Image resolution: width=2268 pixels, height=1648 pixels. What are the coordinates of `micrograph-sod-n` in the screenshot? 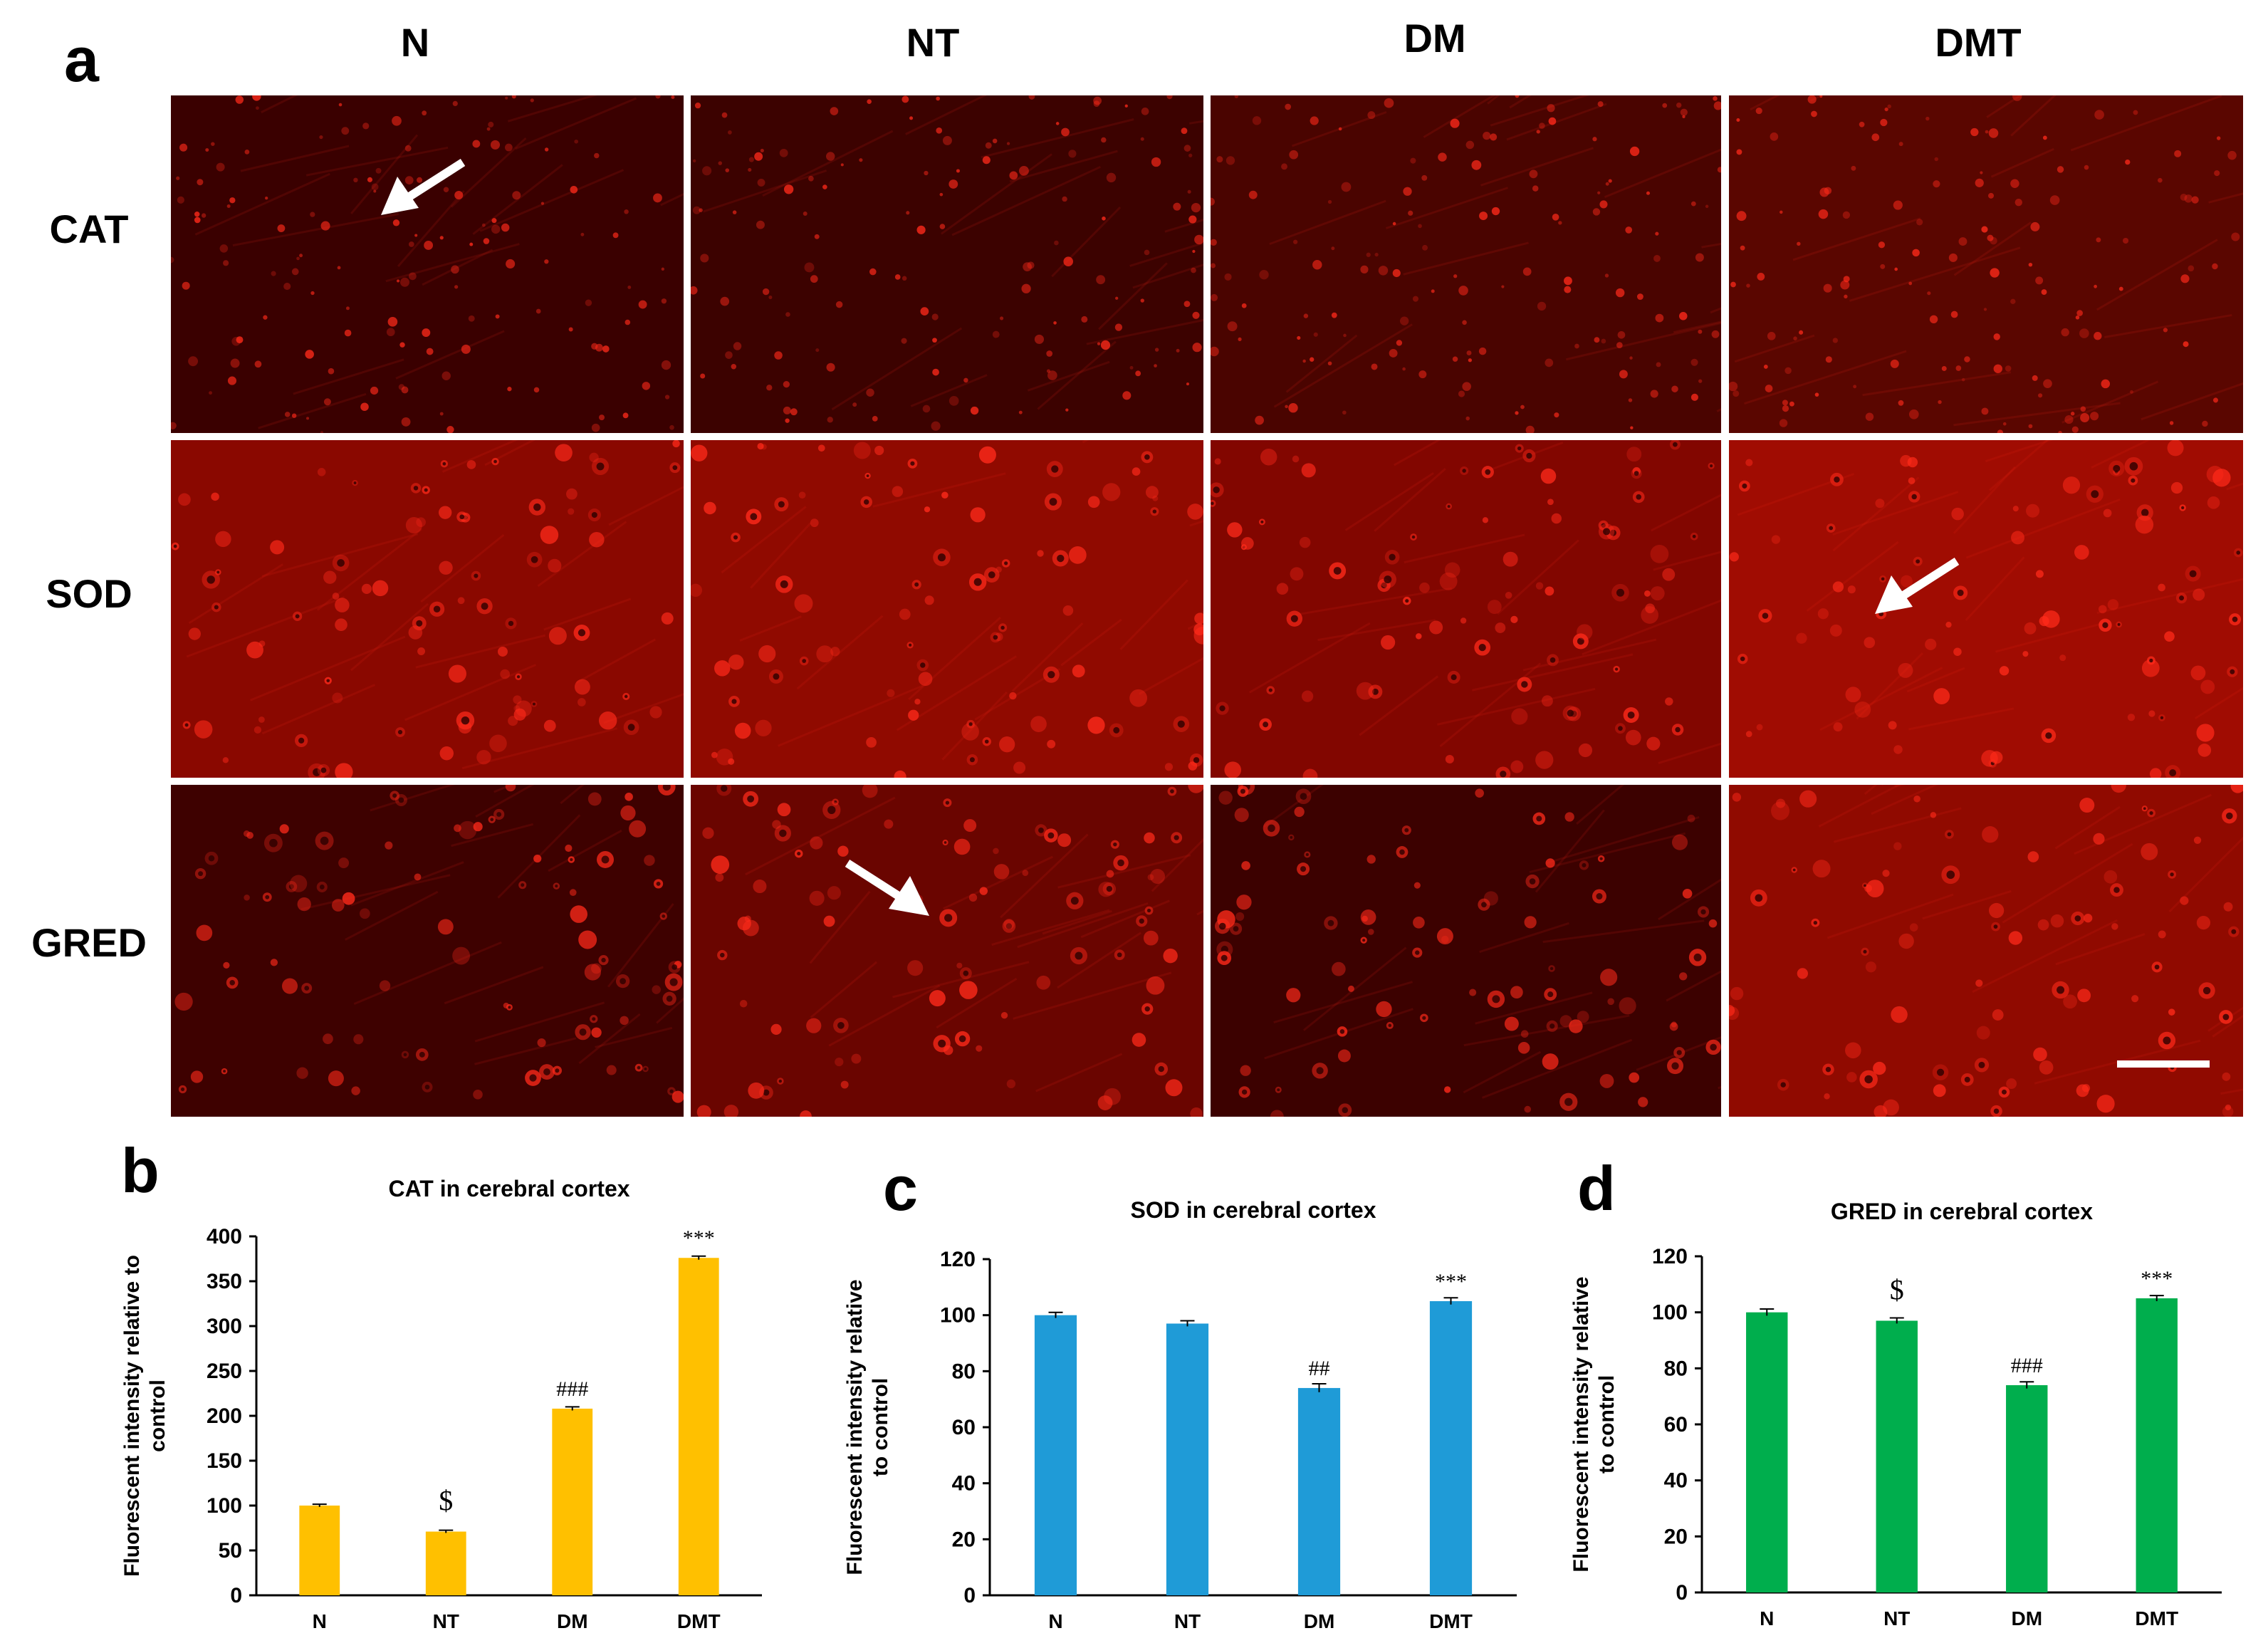 It's located at (428, 609).